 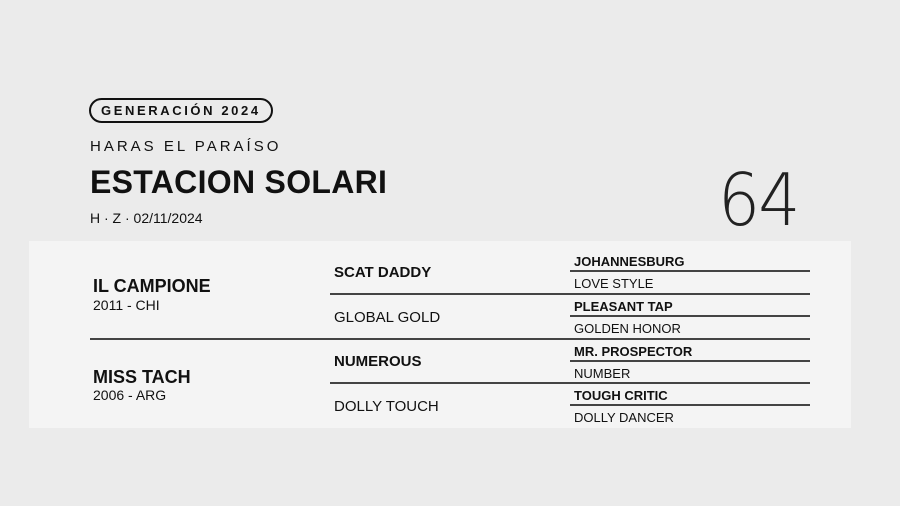 What do you see at coordinates (181, 110) in the screenshot?
I see `generation-badge: GENERACIÓN 2024` at bounding box center [181, 110].